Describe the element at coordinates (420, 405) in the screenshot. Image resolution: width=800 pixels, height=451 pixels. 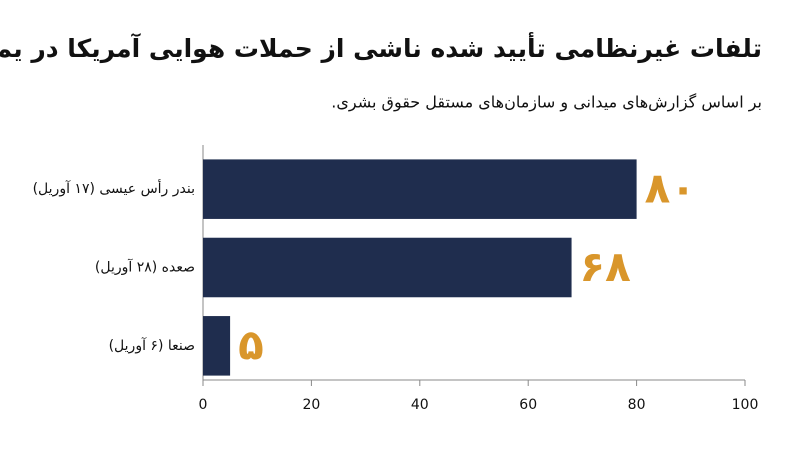
I see `x-tick-label: 40` at that location.